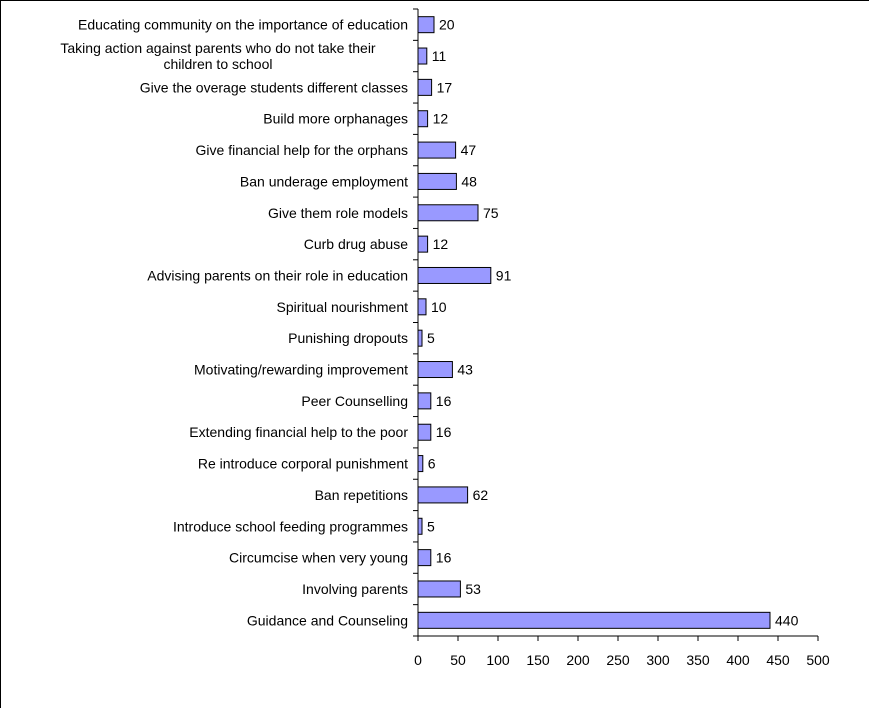 Image resolution: width=869 pixels, height=709 pixels. Describe the element at coordinates (354, 401) in the screenshot. I see `category-label: Peer Counselling` at that location.